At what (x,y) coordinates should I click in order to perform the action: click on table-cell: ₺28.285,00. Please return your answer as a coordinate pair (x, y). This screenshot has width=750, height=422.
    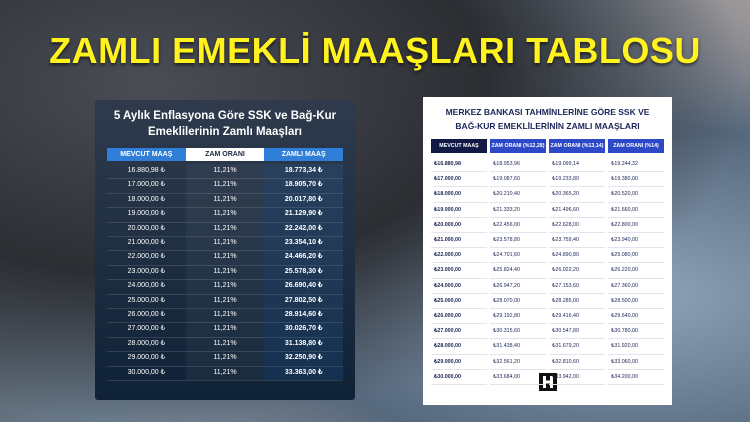
    Looking at the image, I should click on (577, 301).